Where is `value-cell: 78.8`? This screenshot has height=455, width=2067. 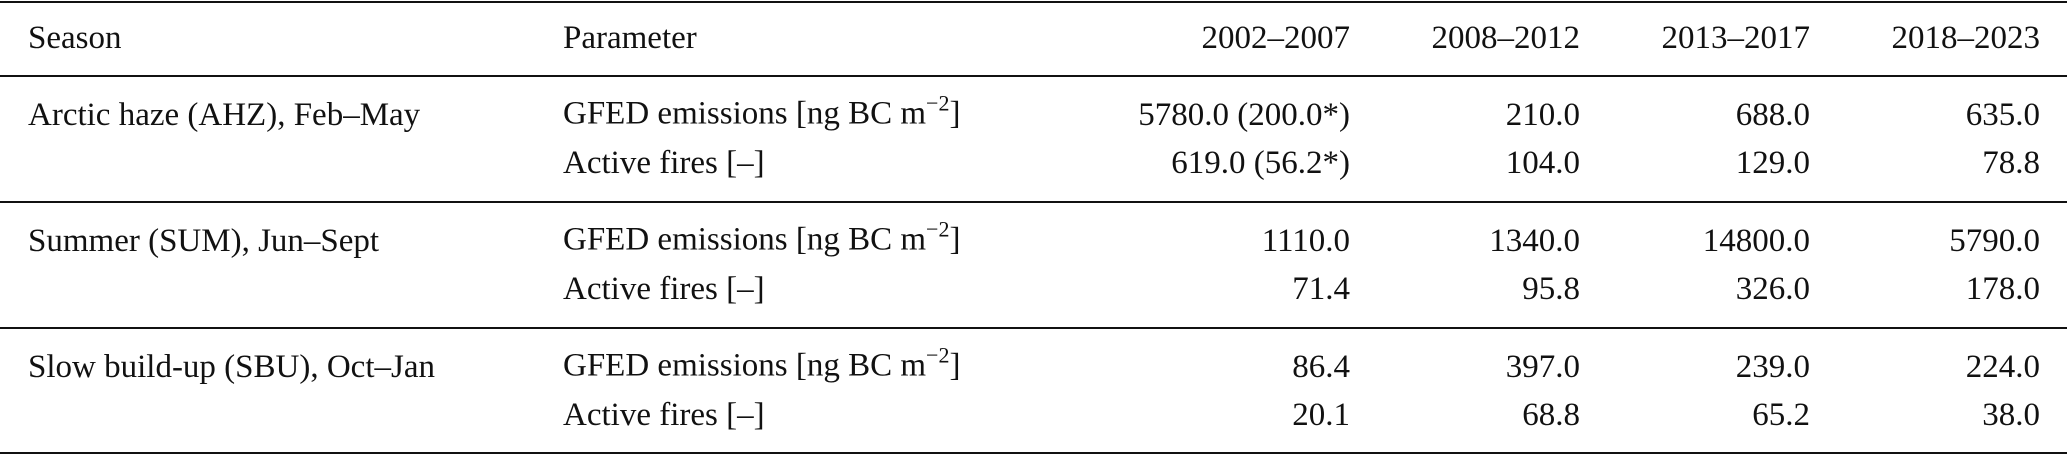 value-cell: 78.8 is located at coordinates (2011, 163).